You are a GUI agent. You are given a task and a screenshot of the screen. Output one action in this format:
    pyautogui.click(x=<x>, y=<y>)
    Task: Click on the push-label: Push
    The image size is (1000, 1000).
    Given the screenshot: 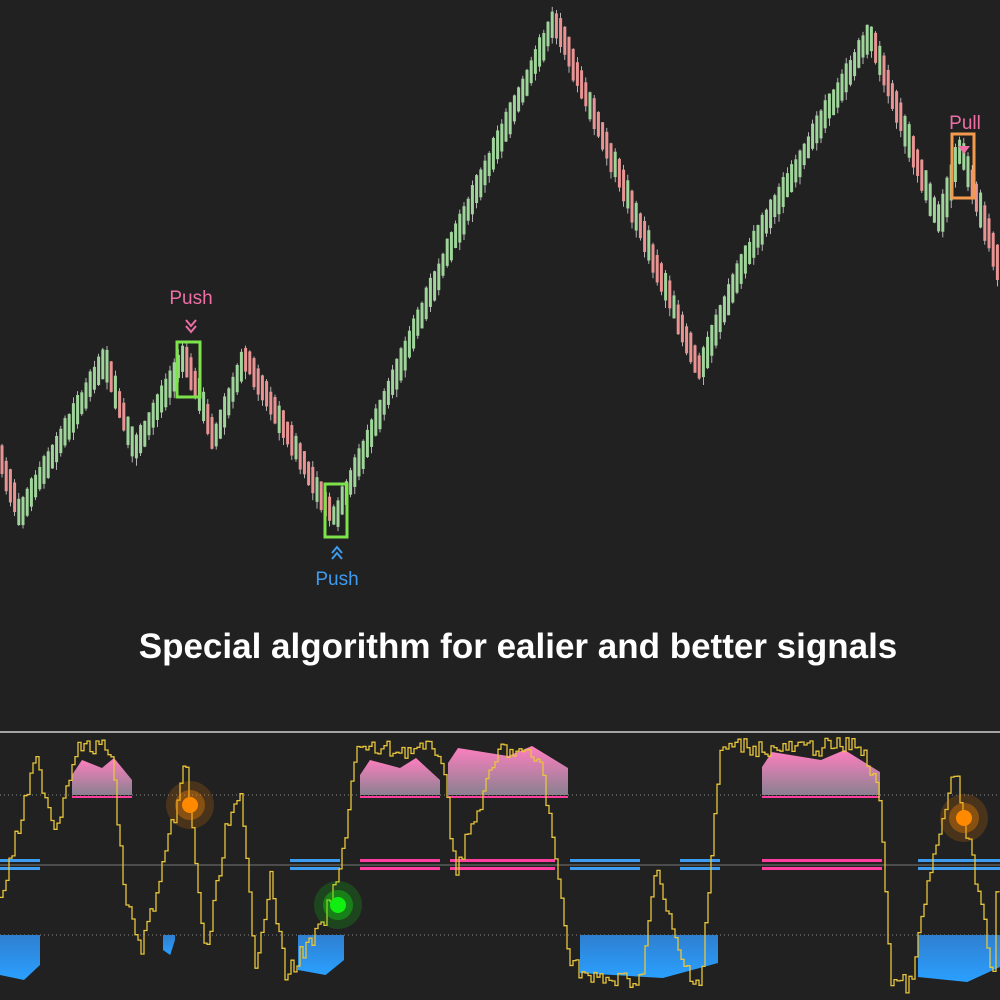 What is the action you would take?
    pyautogui.click(x=190, y=298)
    